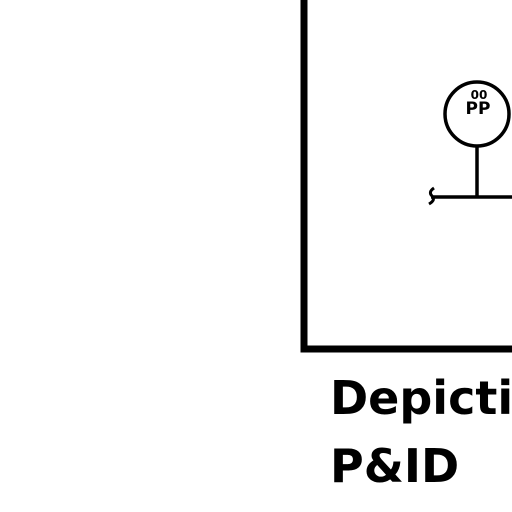 The image size is (512, 512). Describe the element at coordinates (477, 138) in the screenshot. I see `instrument-symbol: 00 PP` at that location.